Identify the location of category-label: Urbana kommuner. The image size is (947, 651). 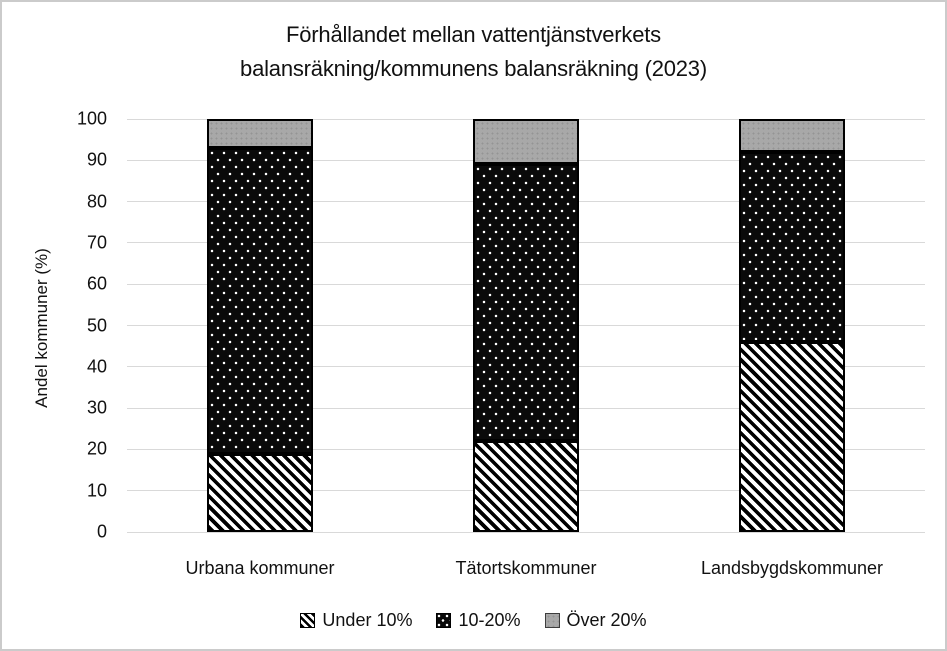
(260, 568).